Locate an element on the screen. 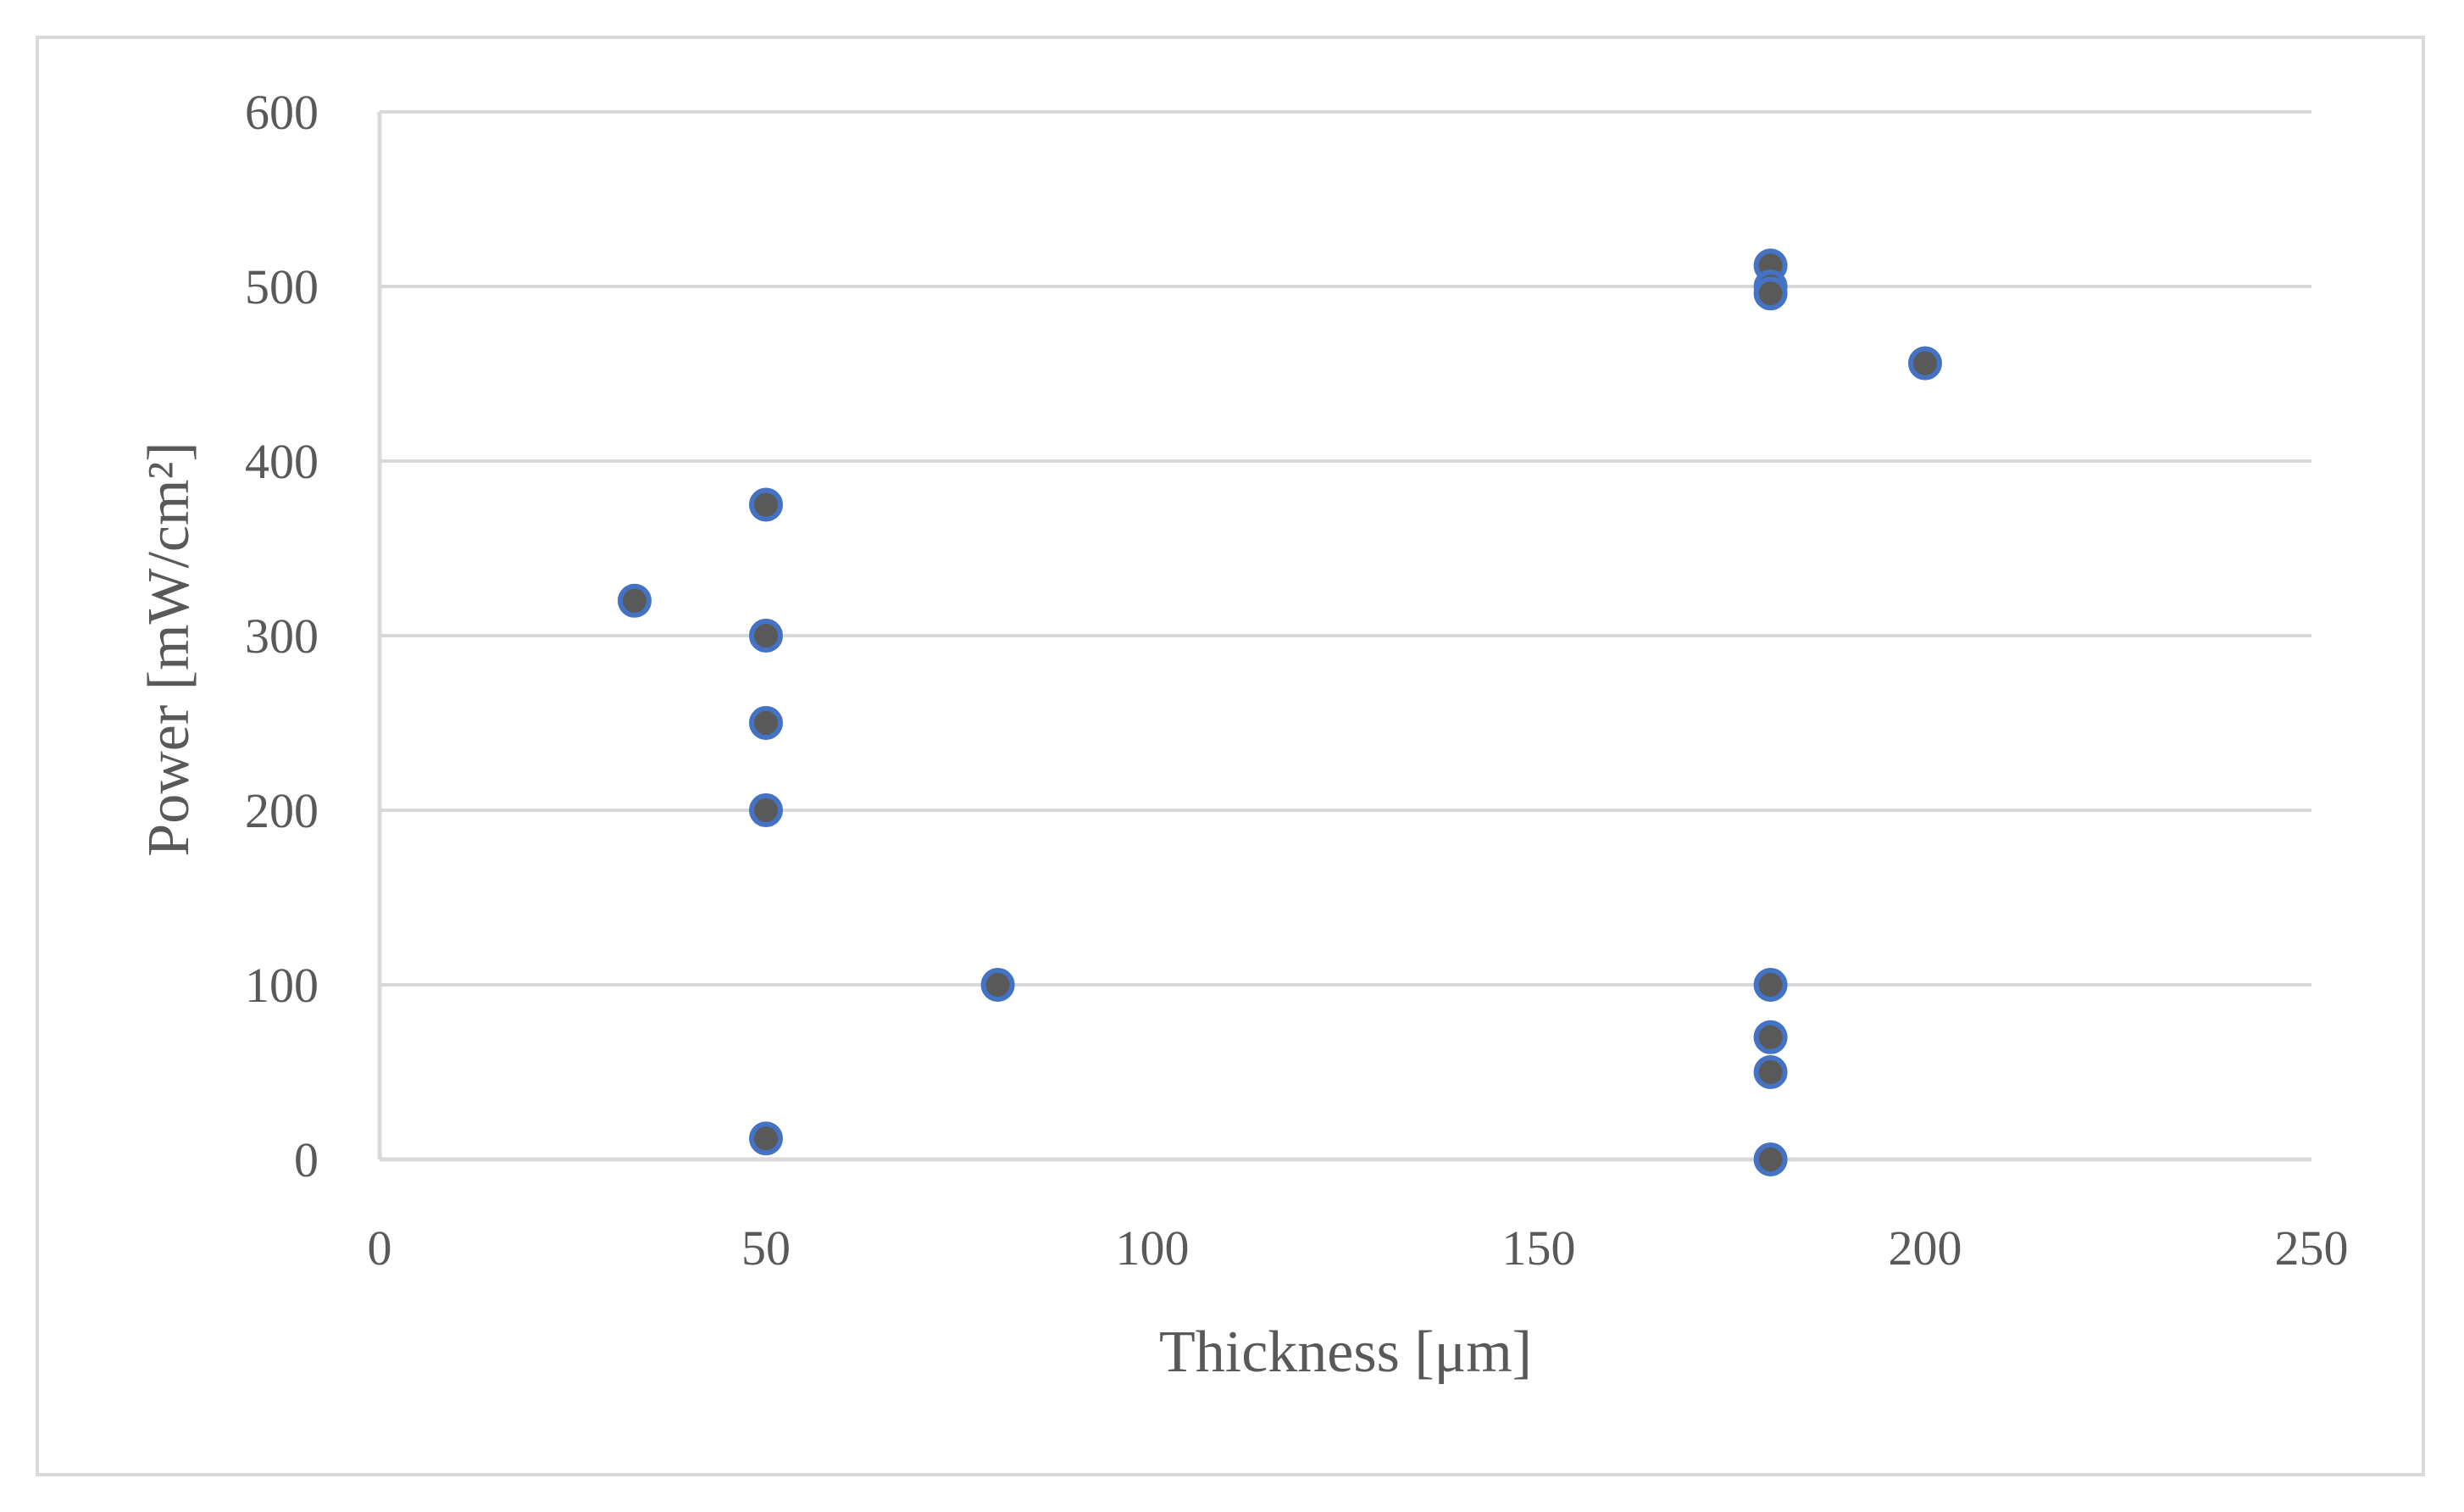 The width and height of the screenshot is (2464, 1512). y-axis-tick-labels: 0 100 200 300 400 500 600 is located at coordinates (282, 636).